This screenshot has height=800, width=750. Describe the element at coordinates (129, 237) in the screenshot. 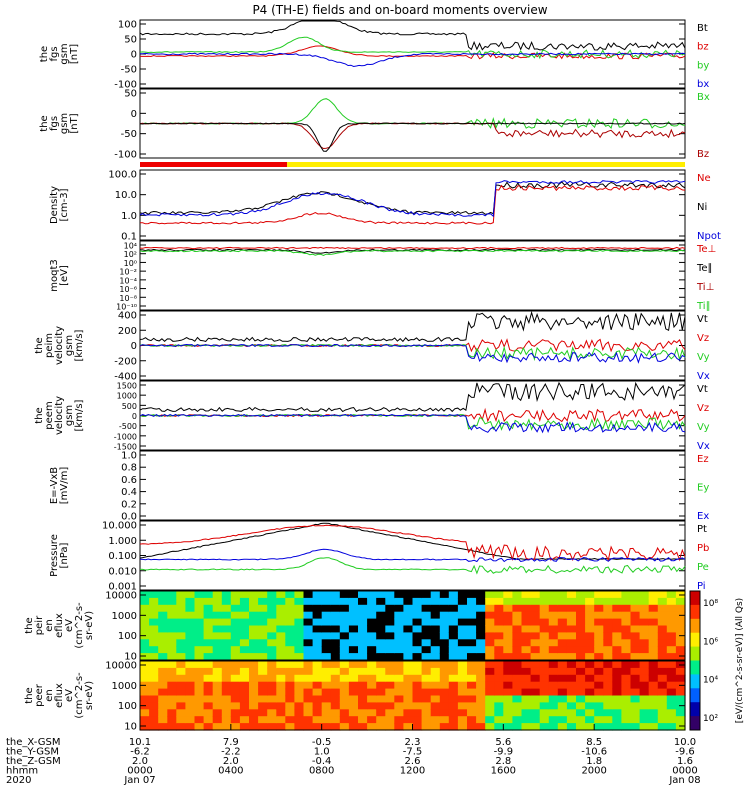

I see `y-tick-label: 0.1` at that location.